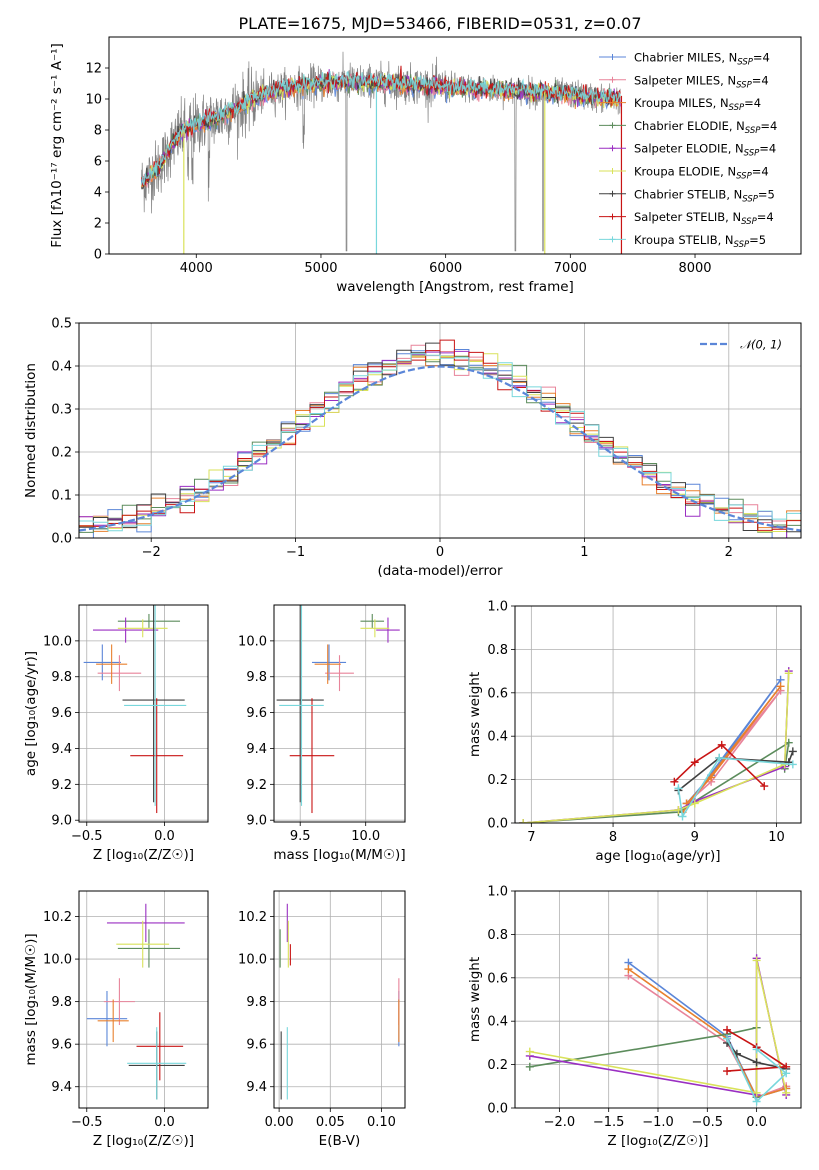  What do you see at coordinates (658, 1122) in the screenshot?
I see `tick-label-x: −1.0` at bounding box center [658, 1122].